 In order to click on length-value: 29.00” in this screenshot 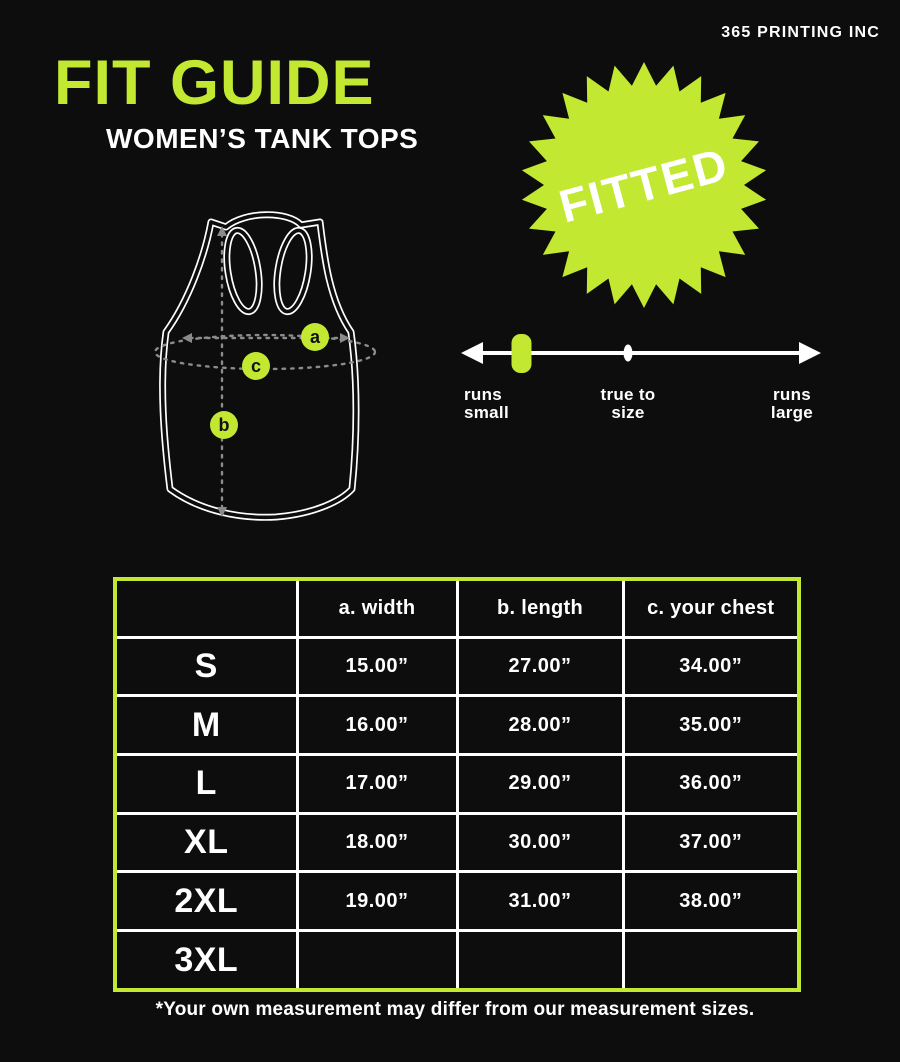, I will do `click(540, 783)`.